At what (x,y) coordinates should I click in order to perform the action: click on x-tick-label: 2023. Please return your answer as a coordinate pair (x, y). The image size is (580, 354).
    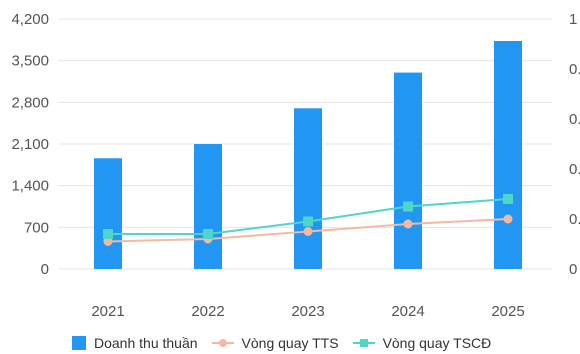
    Looking at the image, I should click on (307, 311).